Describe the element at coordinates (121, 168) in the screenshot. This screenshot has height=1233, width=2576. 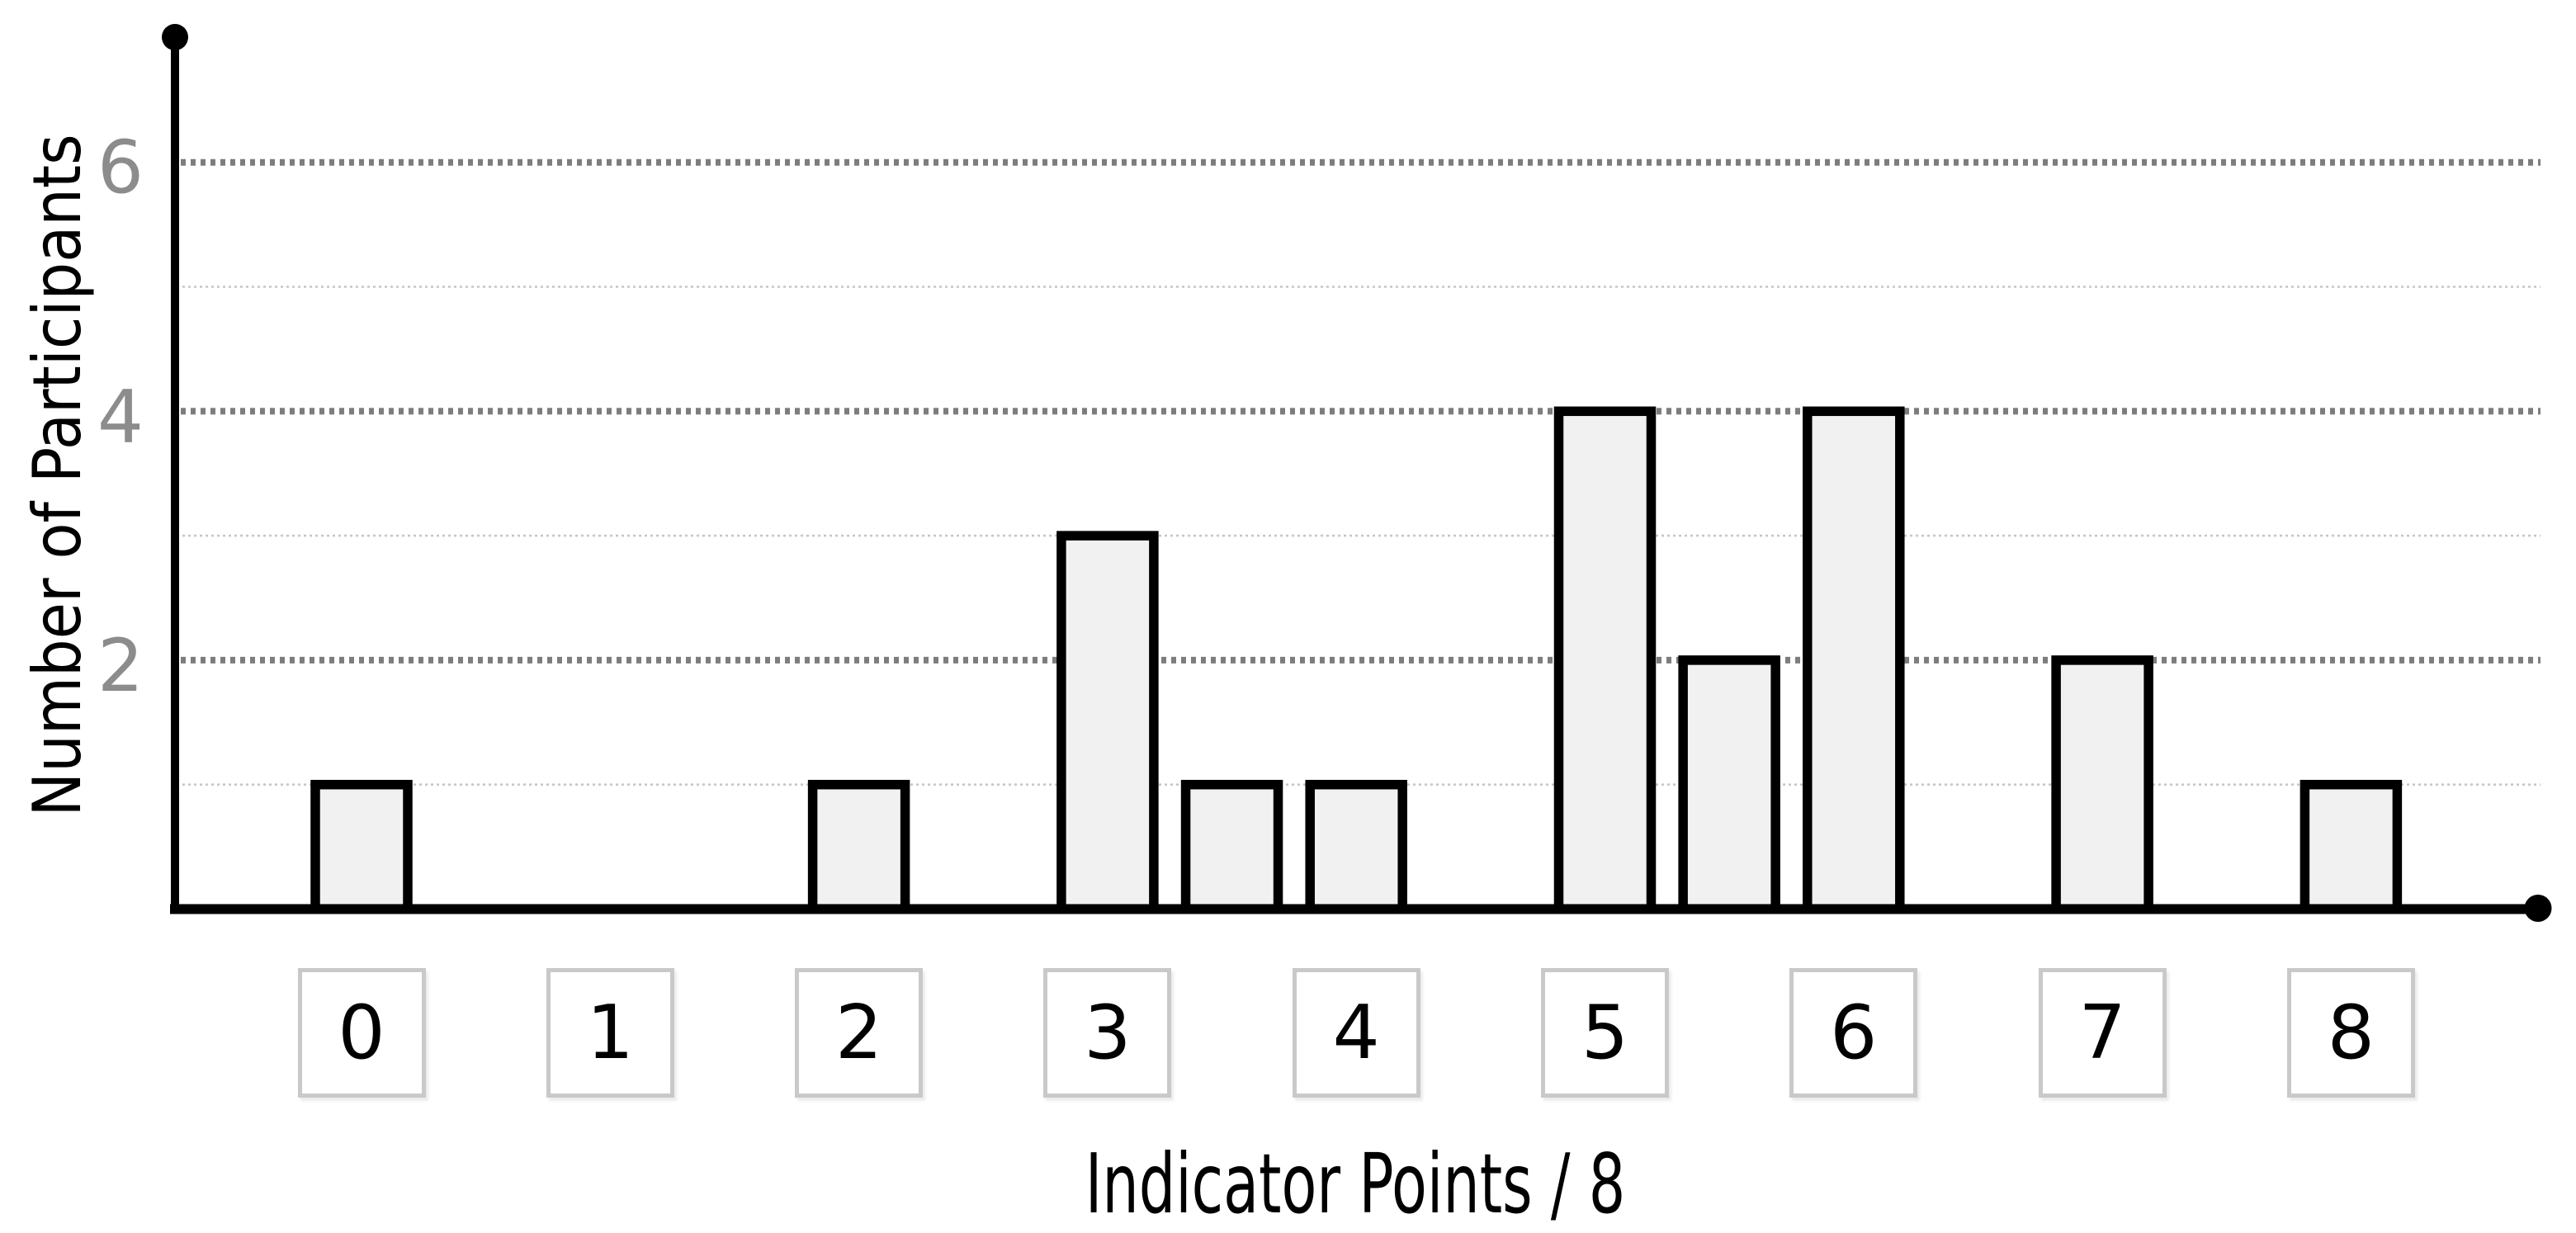
I see `y-tick-label: 6` at that location.